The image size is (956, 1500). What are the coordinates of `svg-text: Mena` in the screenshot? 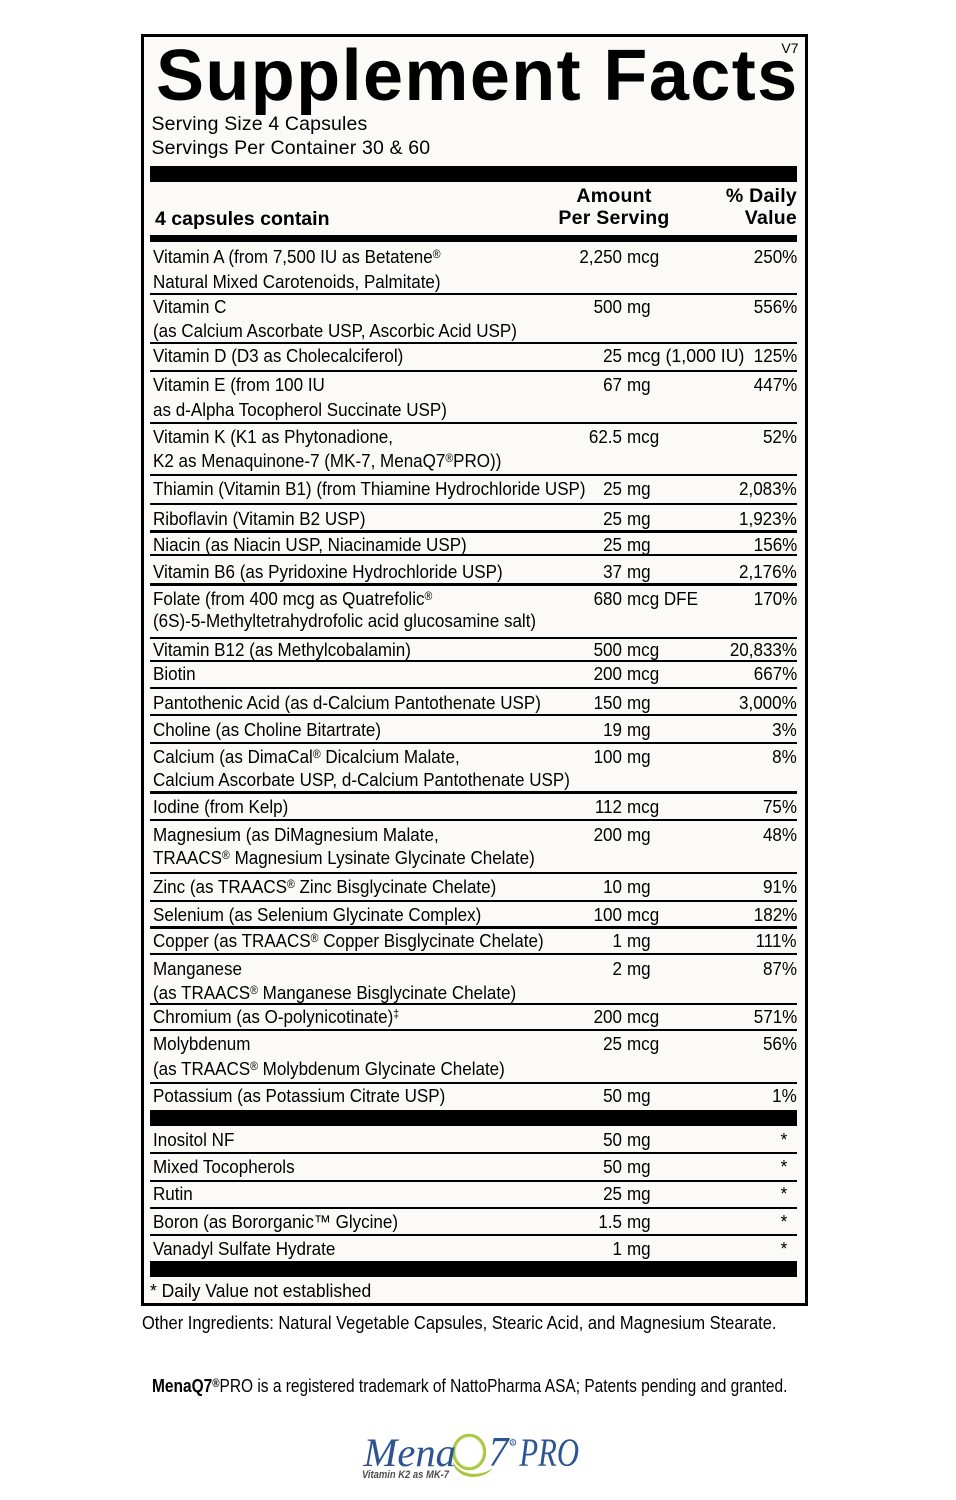 It's located at (409, 1452).